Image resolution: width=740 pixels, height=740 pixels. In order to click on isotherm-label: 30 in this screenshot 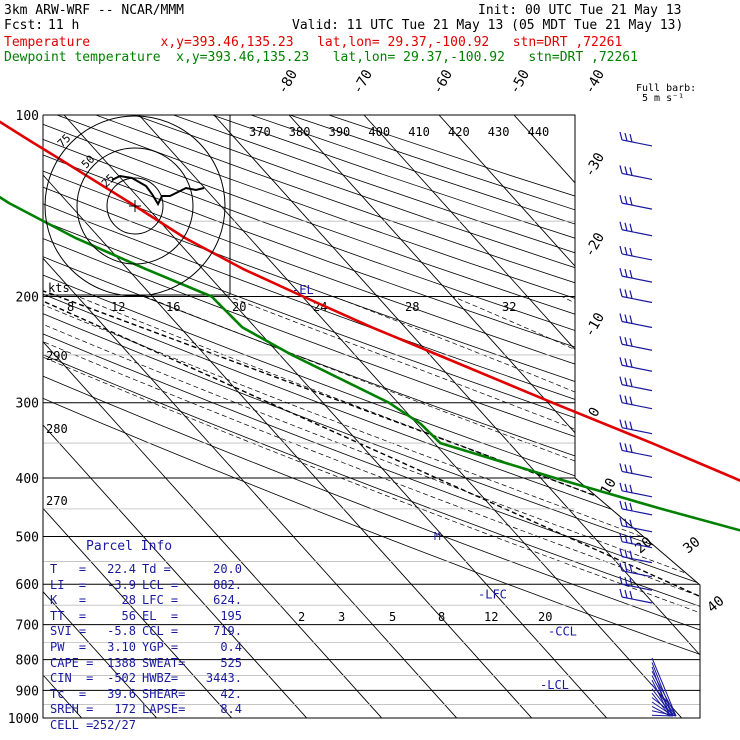, I will do `click(691, 545)`.